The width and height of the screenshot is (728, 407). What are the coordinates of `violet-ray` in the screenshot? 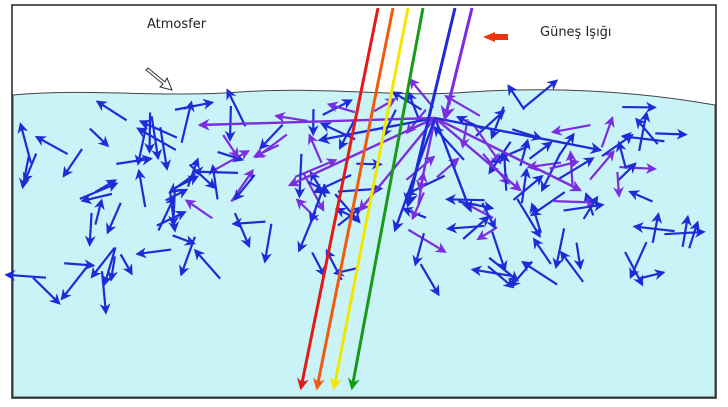 It's located at (457, 64).